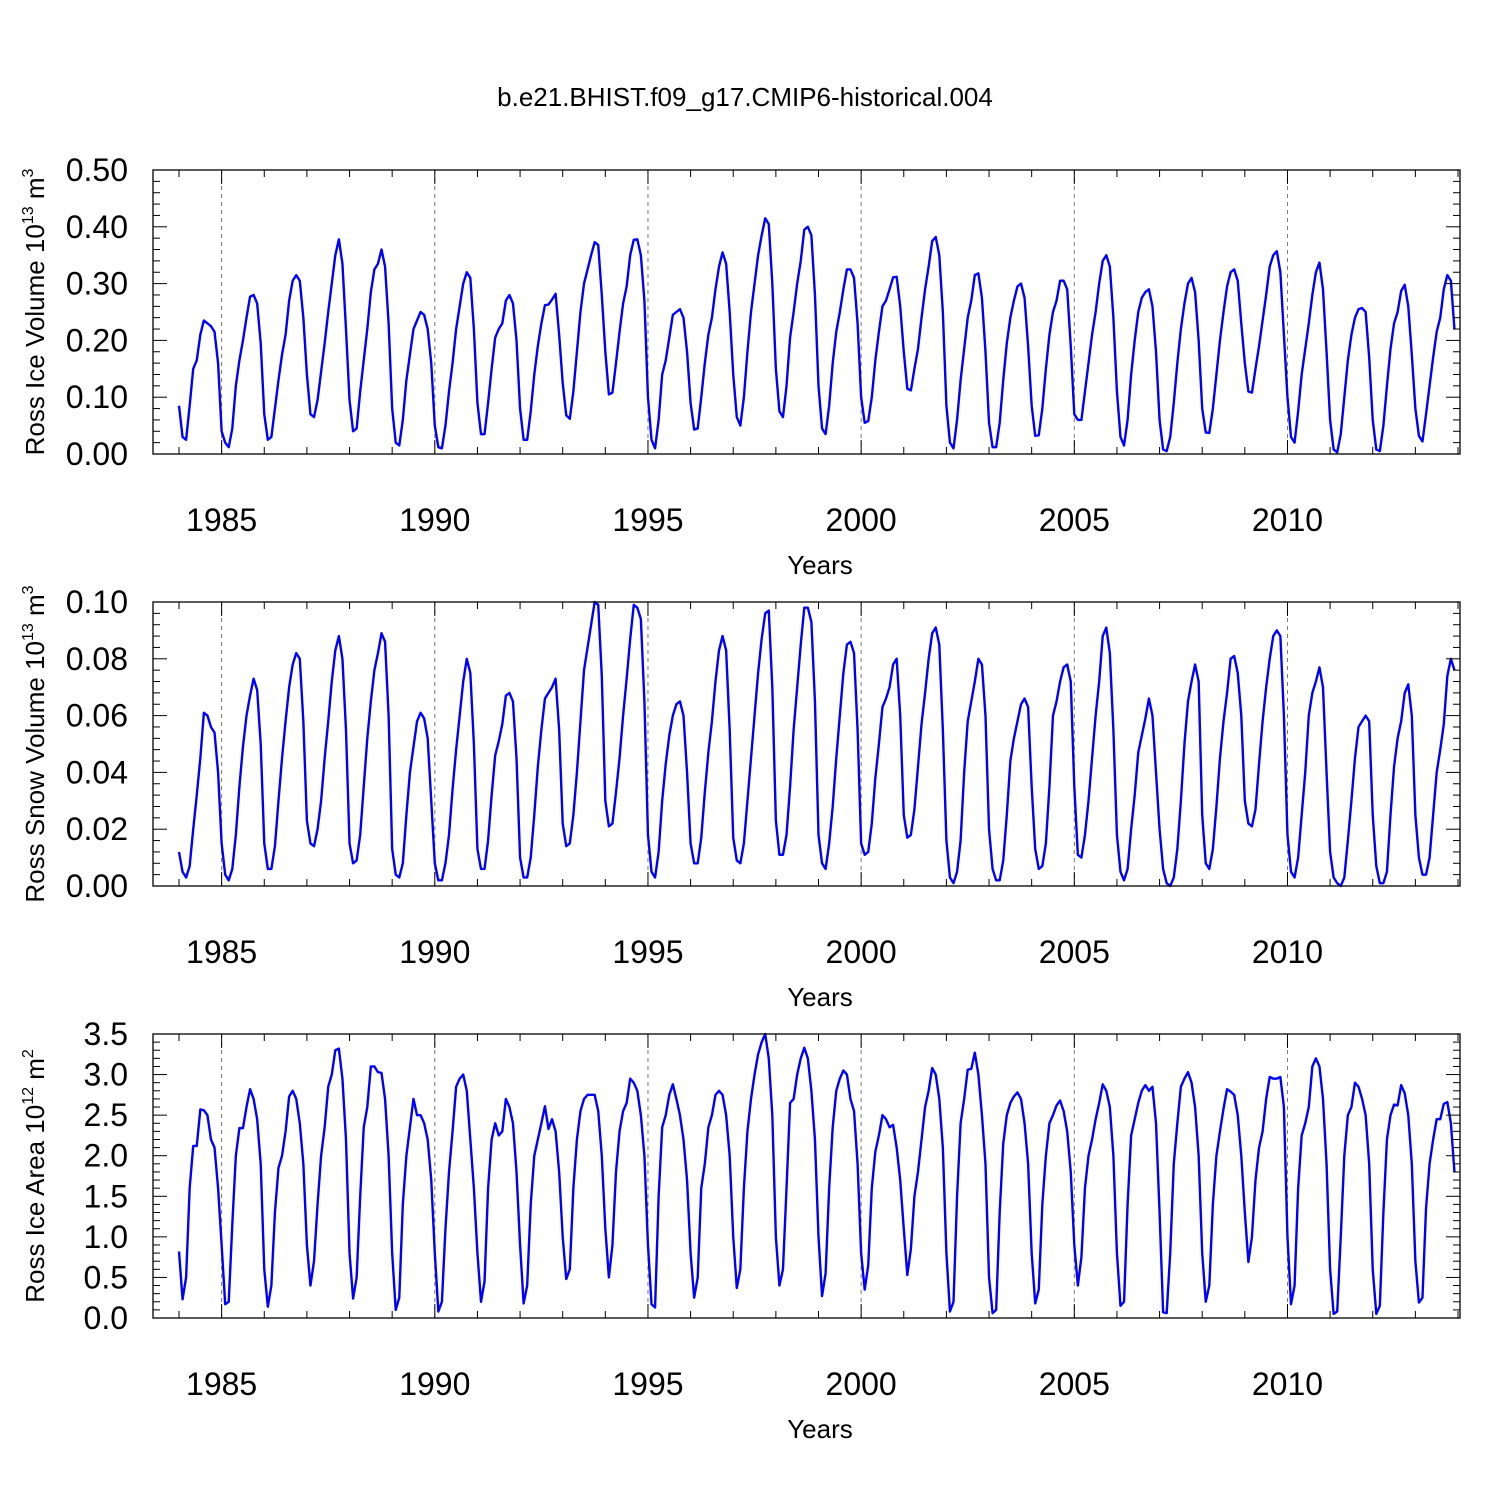 This screenshot has width=1500, height=1500. I want to click on y-tick-label: 0.5, so click(106, 1277).